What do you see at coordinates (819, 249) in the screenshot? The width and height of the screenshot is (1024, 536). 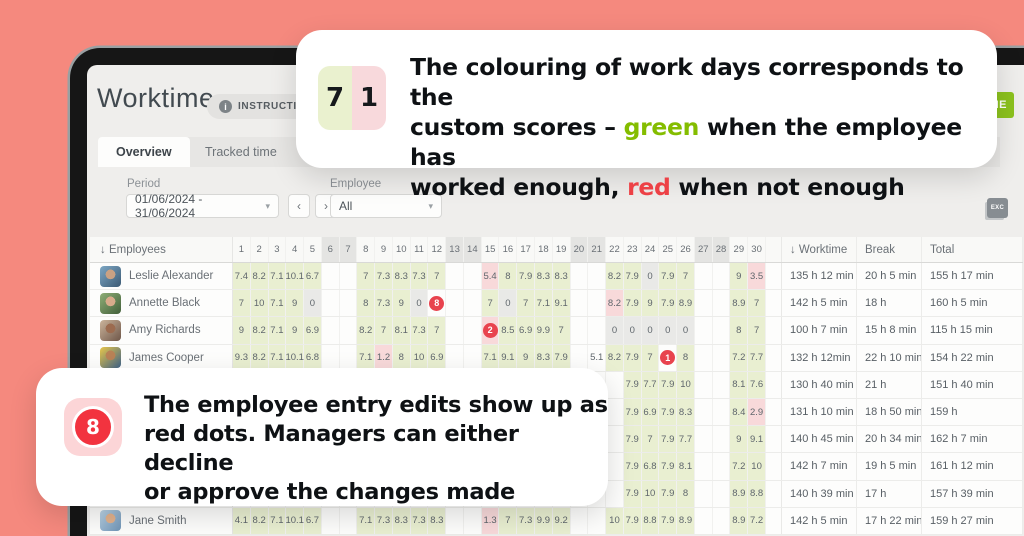 I see `column-header-worktime: ↓ Worktime` at bounding box center [819, 249].